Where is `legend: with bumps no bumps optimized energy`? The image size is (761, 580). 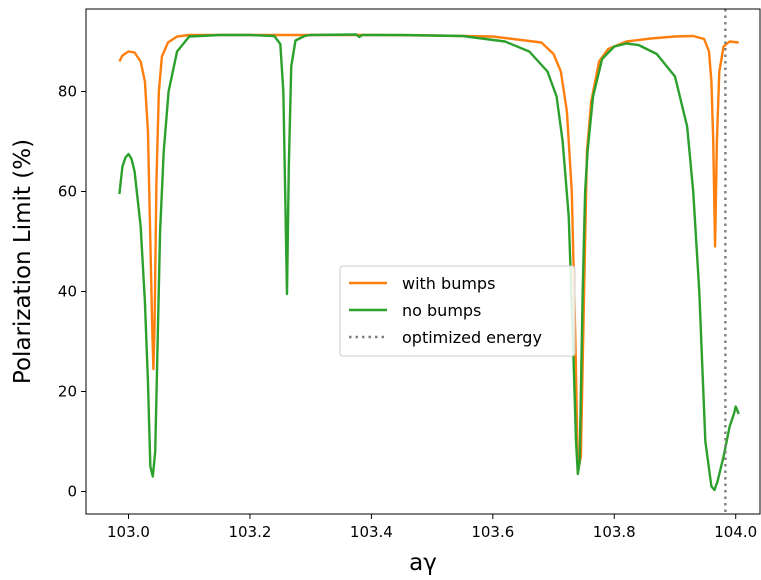
legend: with bumps no bumps optimized energy is located at coordinates (457, 311).